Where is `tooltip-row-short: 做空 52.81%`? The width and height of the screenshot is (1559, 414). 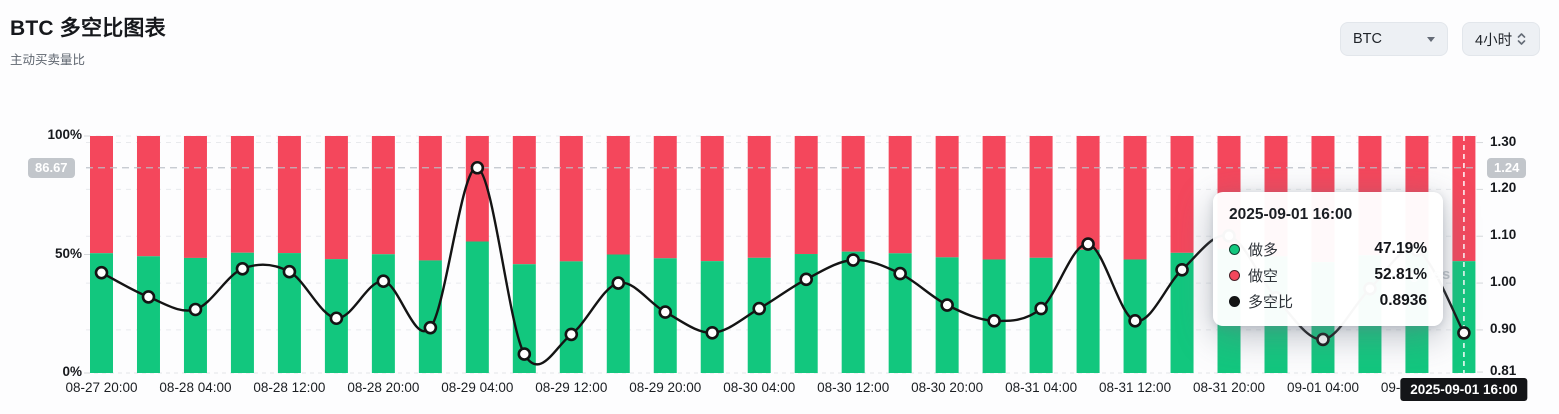
tooltip-row-short: 做空 52.81% is located at coordinates (1328, 275).